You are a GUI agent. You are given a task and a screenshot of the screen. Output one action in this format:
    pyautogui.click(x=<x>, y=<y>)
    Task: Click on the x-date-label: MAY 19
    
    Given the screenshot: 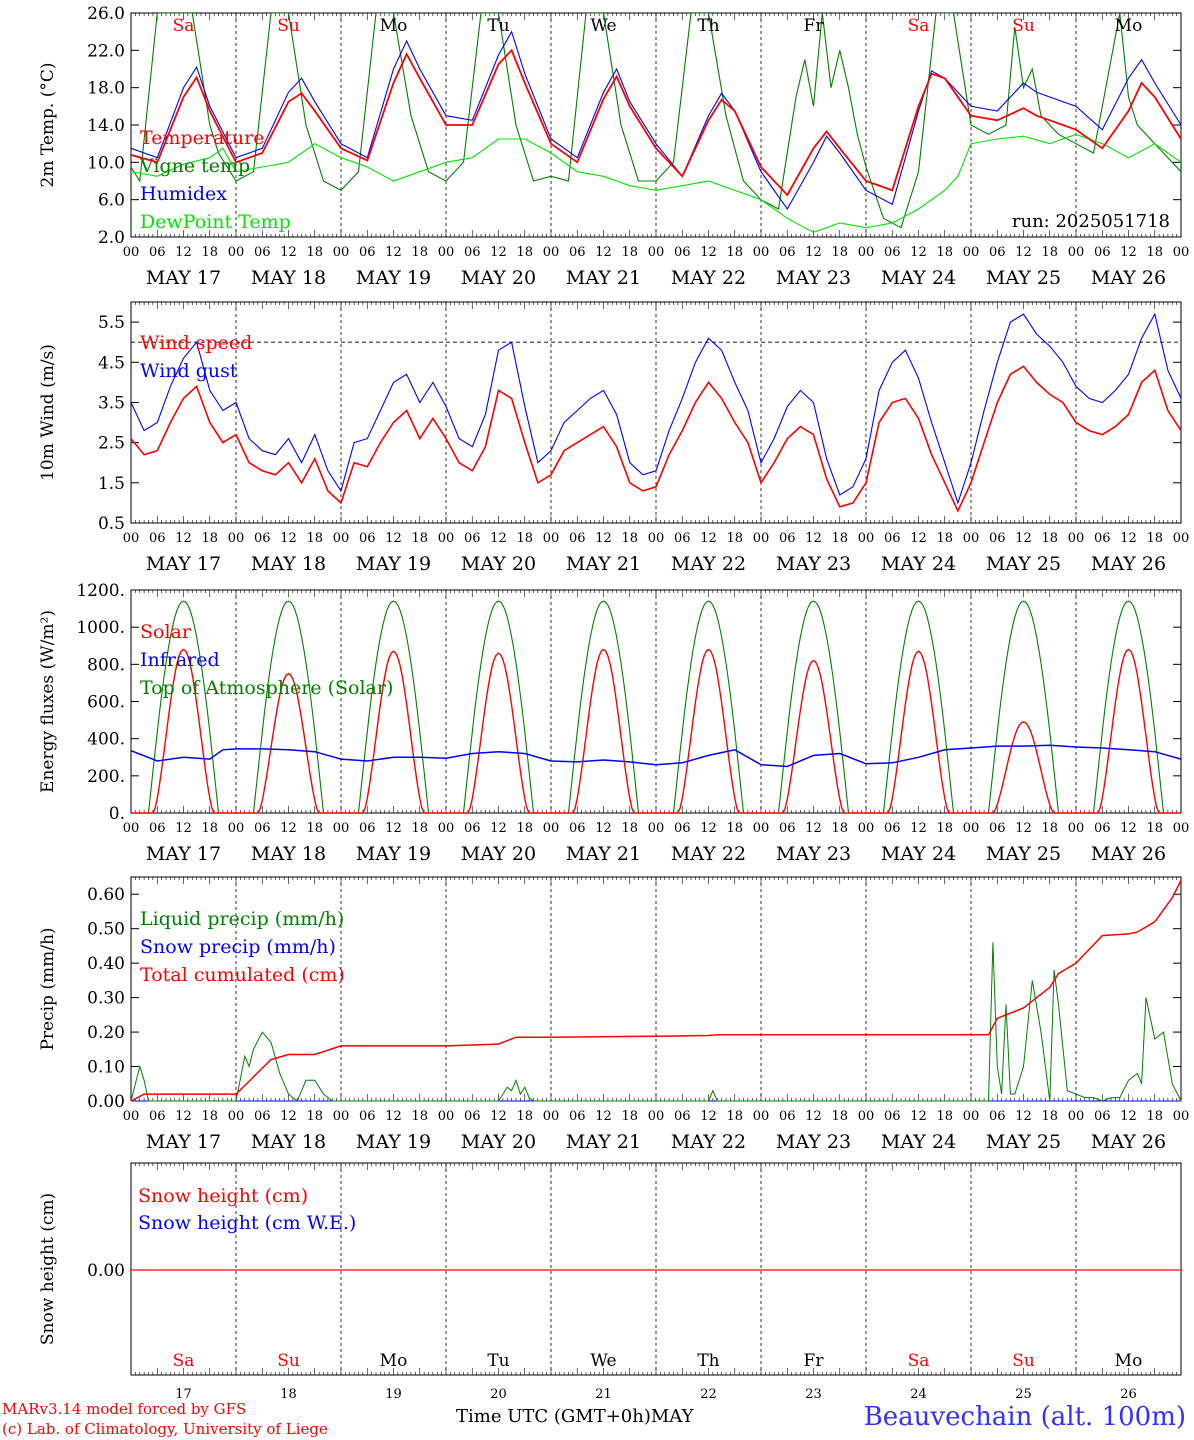 What is the action you would take?
    pyautogui.click(x=393, y=278)
    